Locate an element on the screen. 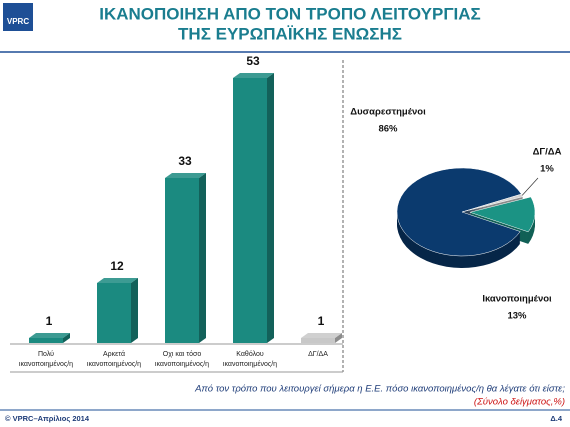 The image size is (570, 427). footer: © VPRC–Απρίλιος 2014 is located at coordinates (47, 418).